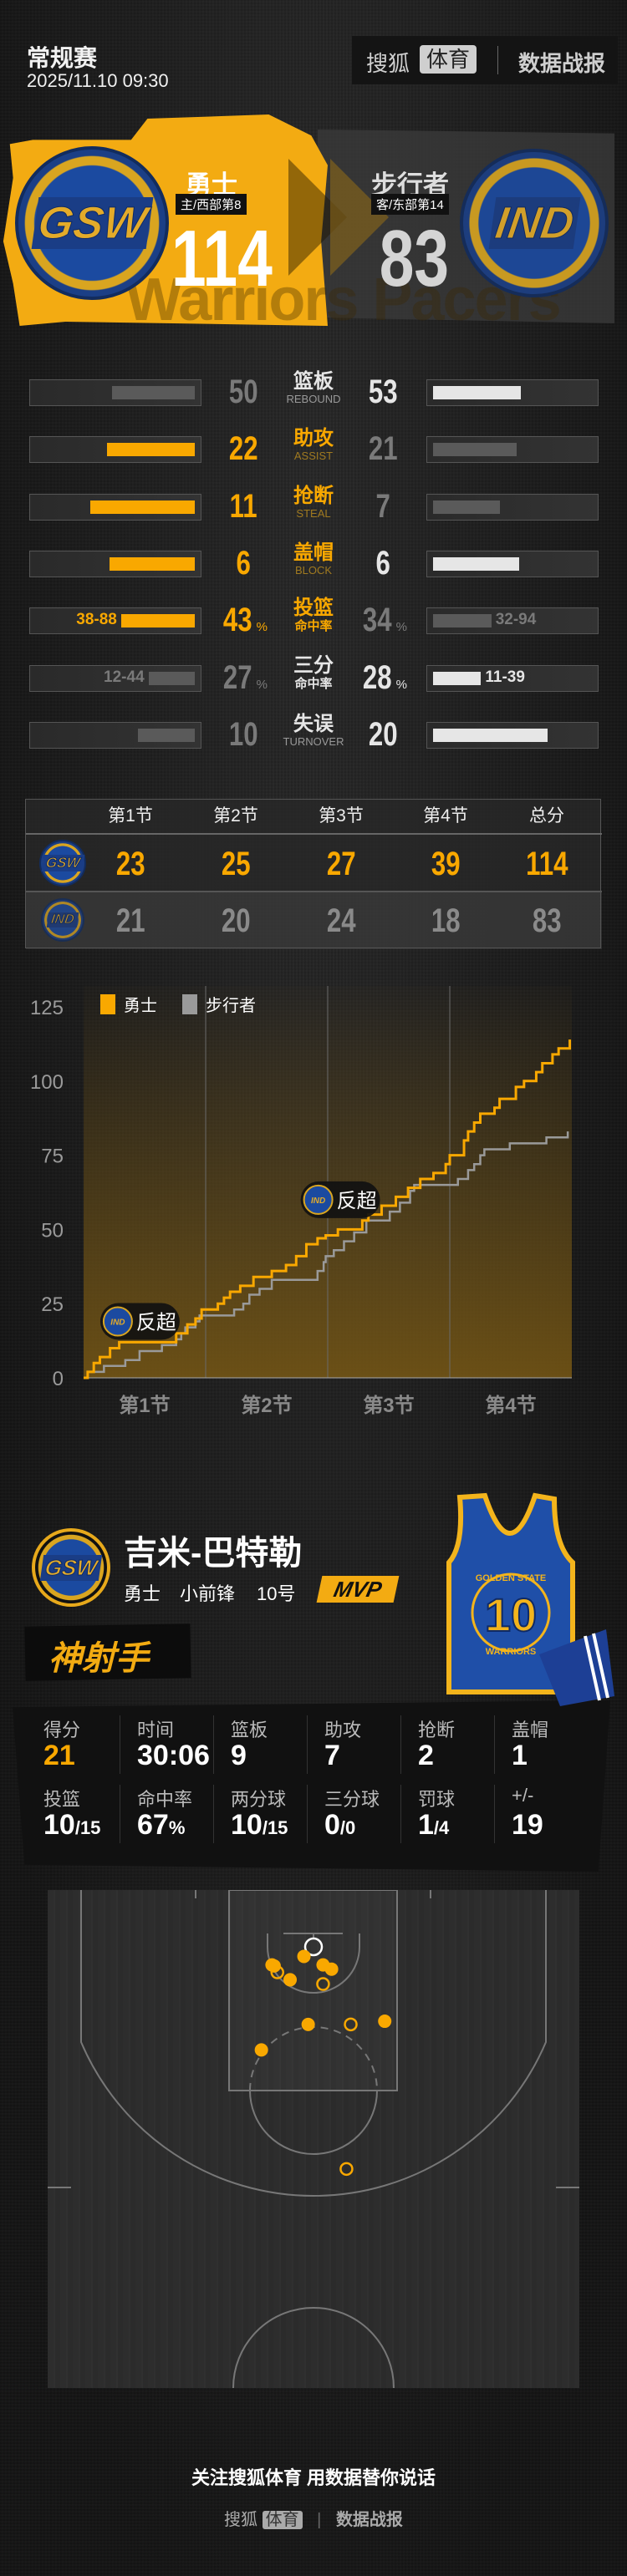 This screenshot has height=2576, width=627. Describe the element at coordinates (511, 1652) in the screenshot. I see `svg-text: WARRIORS` at that location.